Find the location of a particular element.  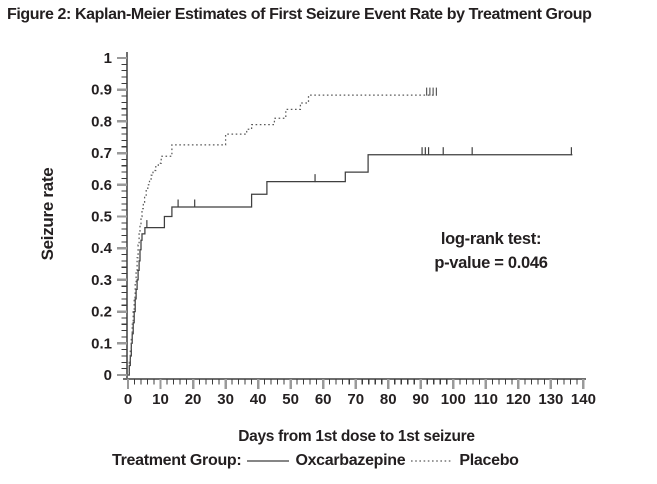

y-tick-label: 0.1 is located at coordinates (101, 343).